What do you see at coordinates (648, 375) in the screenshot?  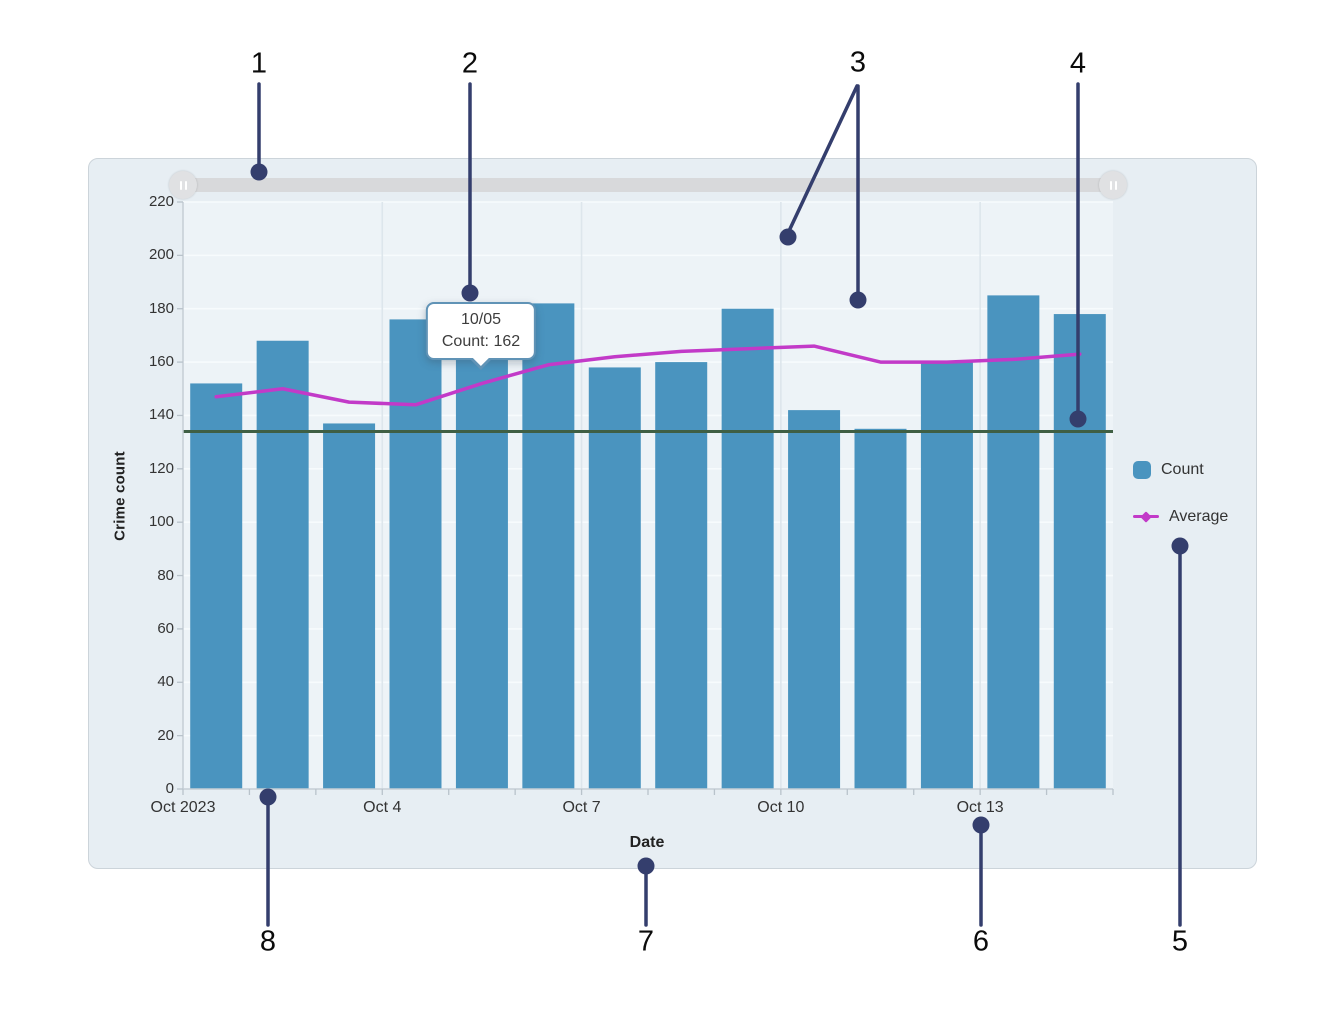 I see `average-line` at bounding box center [648, 375].